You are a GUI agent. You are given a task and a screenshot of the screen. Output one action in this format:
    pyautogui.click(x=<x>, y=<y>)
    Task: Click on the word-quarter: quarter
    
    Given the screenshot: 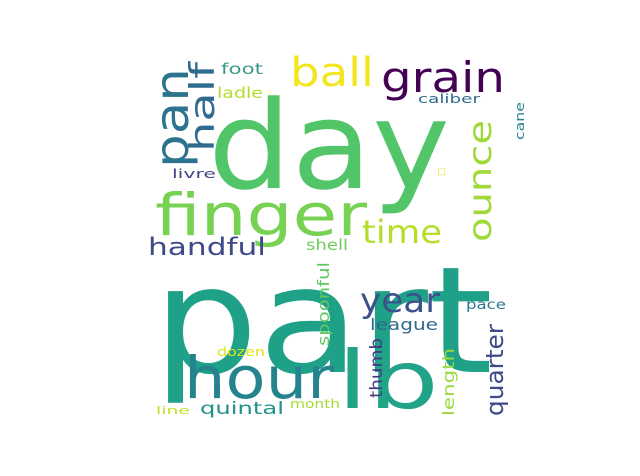 What is the action you would take?
    pyautogui.click(x=495, y=370)
    